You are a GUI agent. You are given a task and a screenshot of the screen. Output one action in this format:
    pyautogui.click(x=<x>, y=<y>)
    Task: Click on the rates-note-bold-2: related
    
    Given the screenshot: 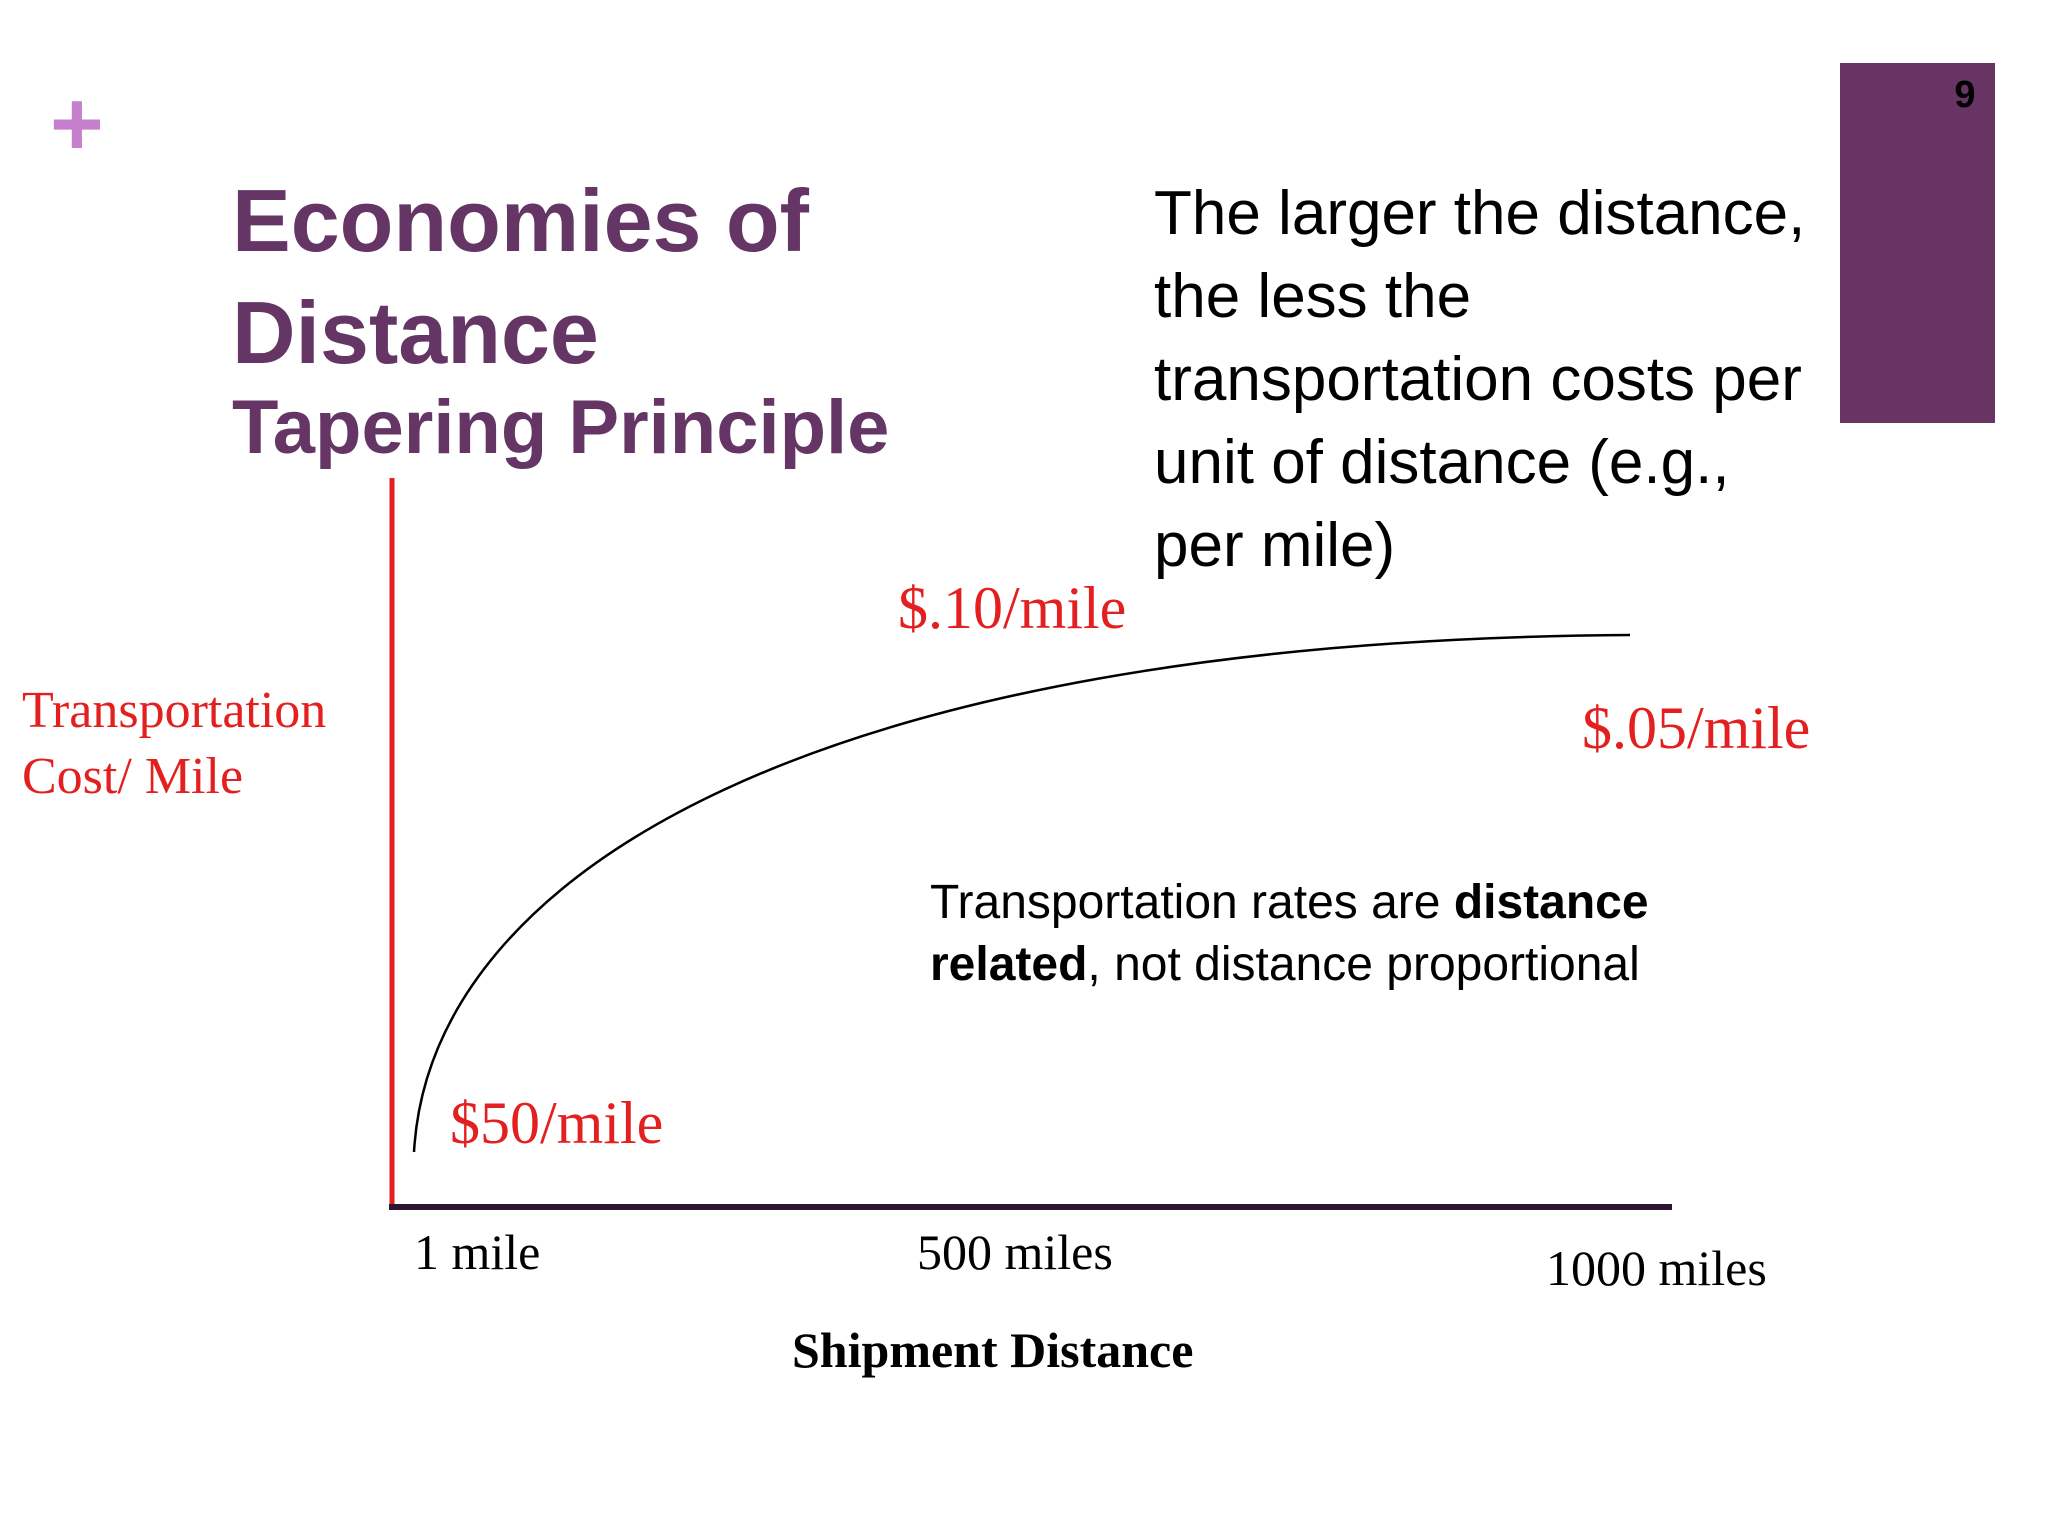 What is the action you would take?
    pyautogui.click(x=1009, y=964)
    